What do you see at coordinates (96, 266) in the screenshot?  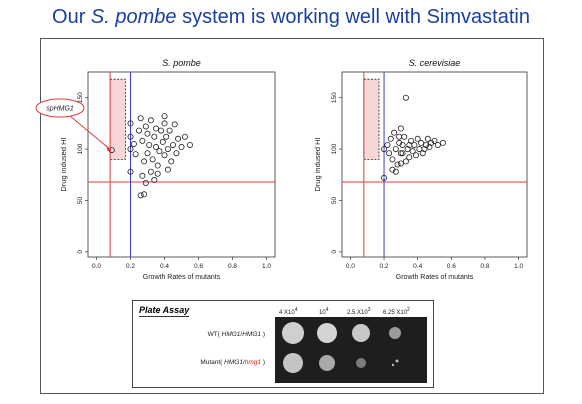 I see `x-tick-label: 0.0` at bounding box center [96, 266].